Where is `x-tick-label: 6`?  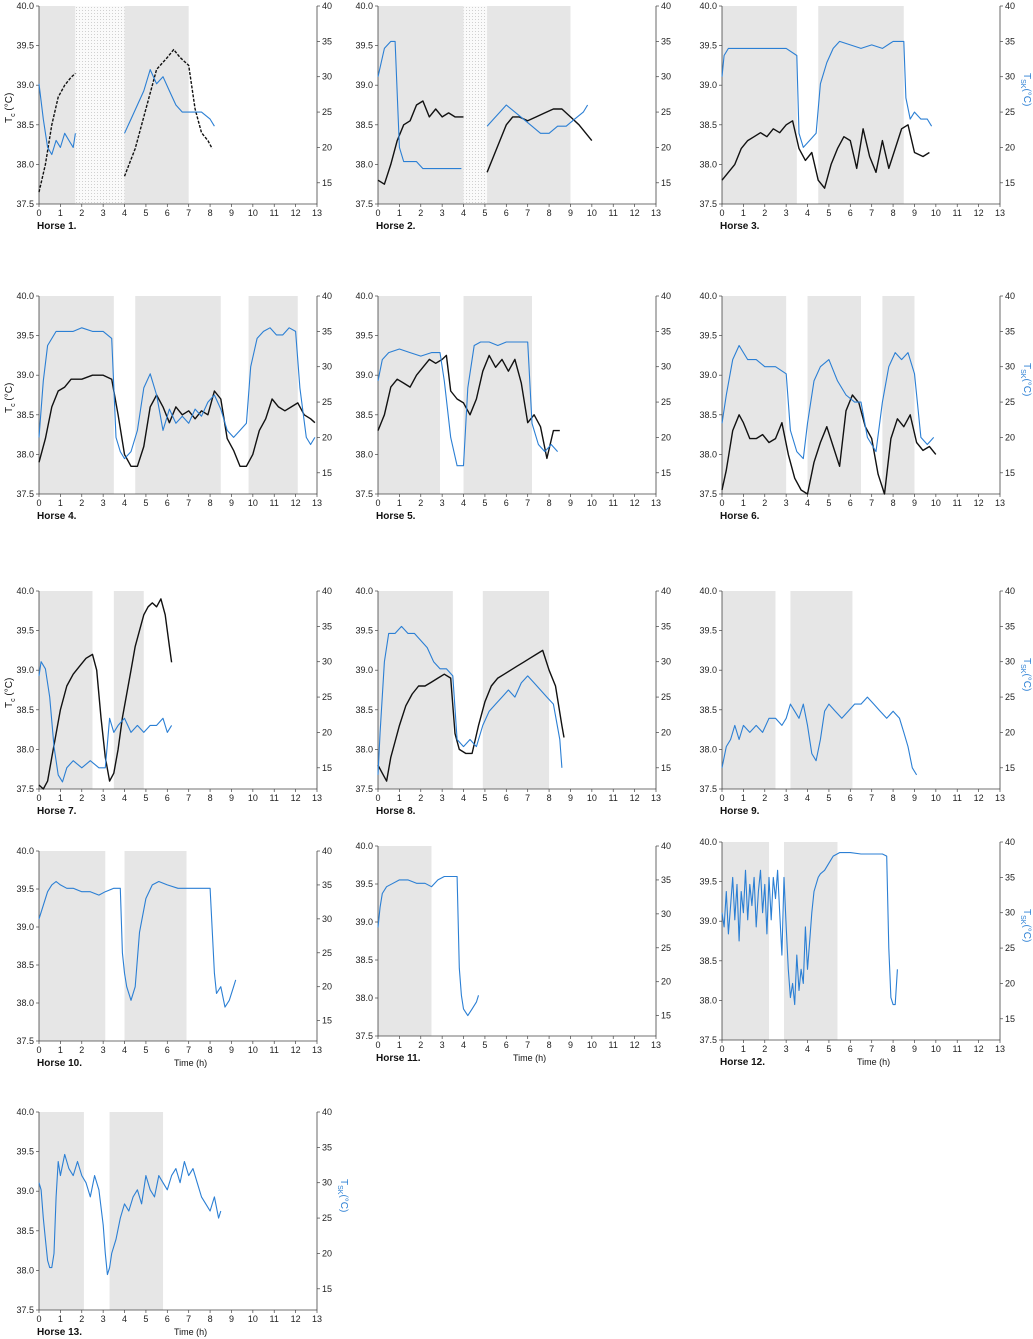
x-tick-label: 6 is located at coordinates (167, 503).